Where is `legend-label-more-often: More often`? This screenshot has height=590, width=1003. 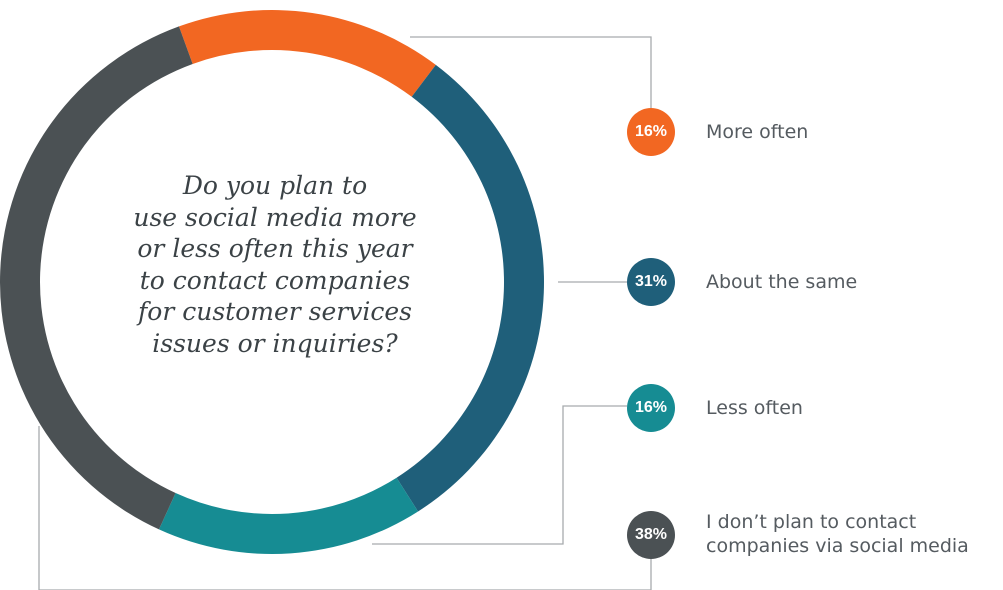 legend-label-more-often: More often is located at coordinates (757, 132).